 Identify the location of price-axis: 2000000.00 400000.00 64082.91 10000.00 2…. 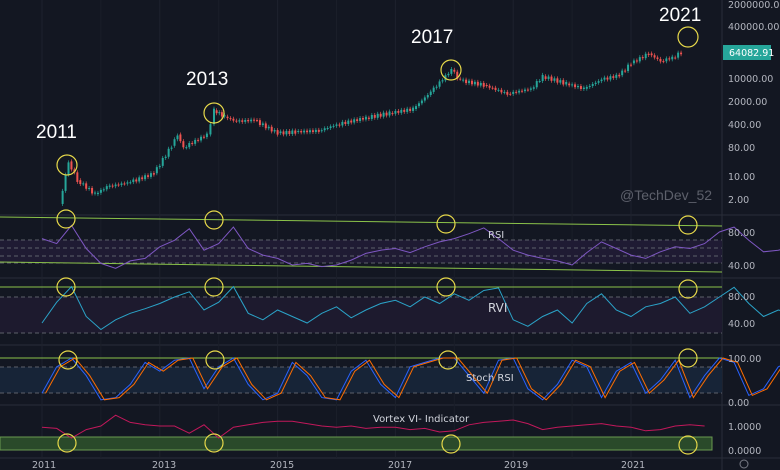
(751, 234).